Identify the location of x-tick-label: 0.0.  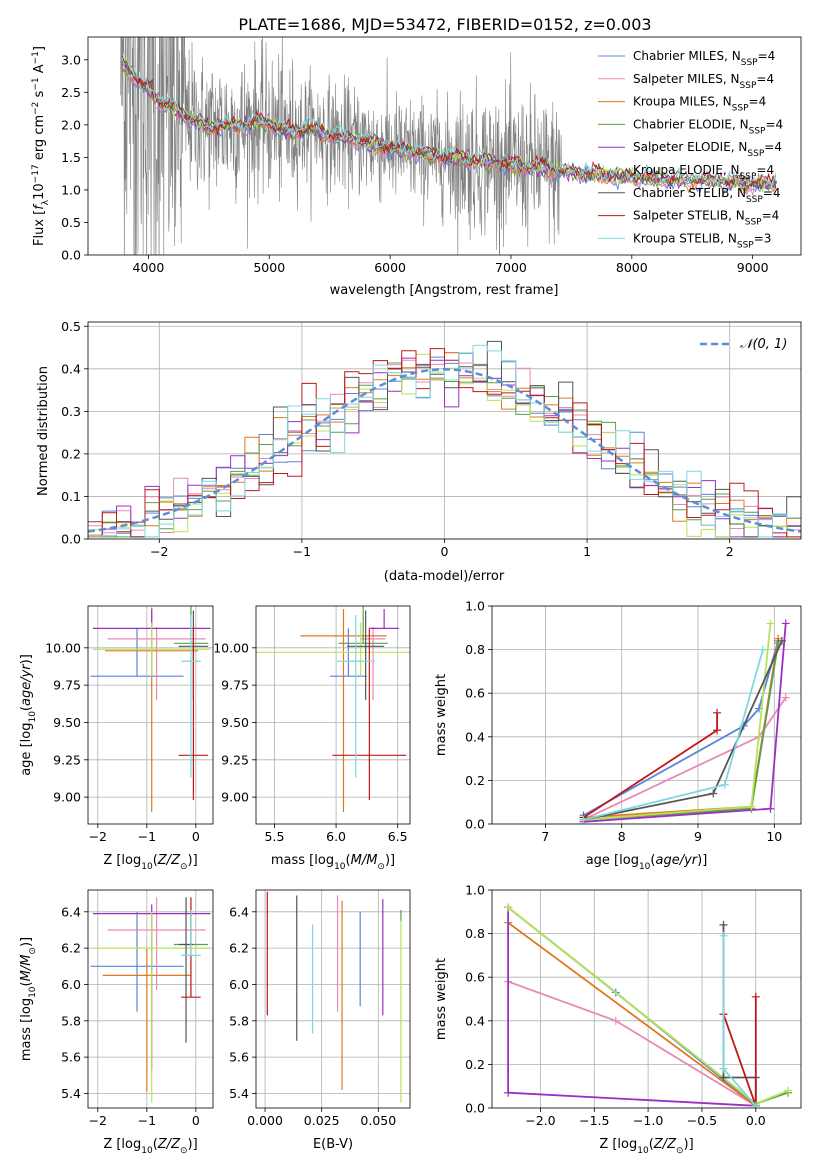
(756, 1120).